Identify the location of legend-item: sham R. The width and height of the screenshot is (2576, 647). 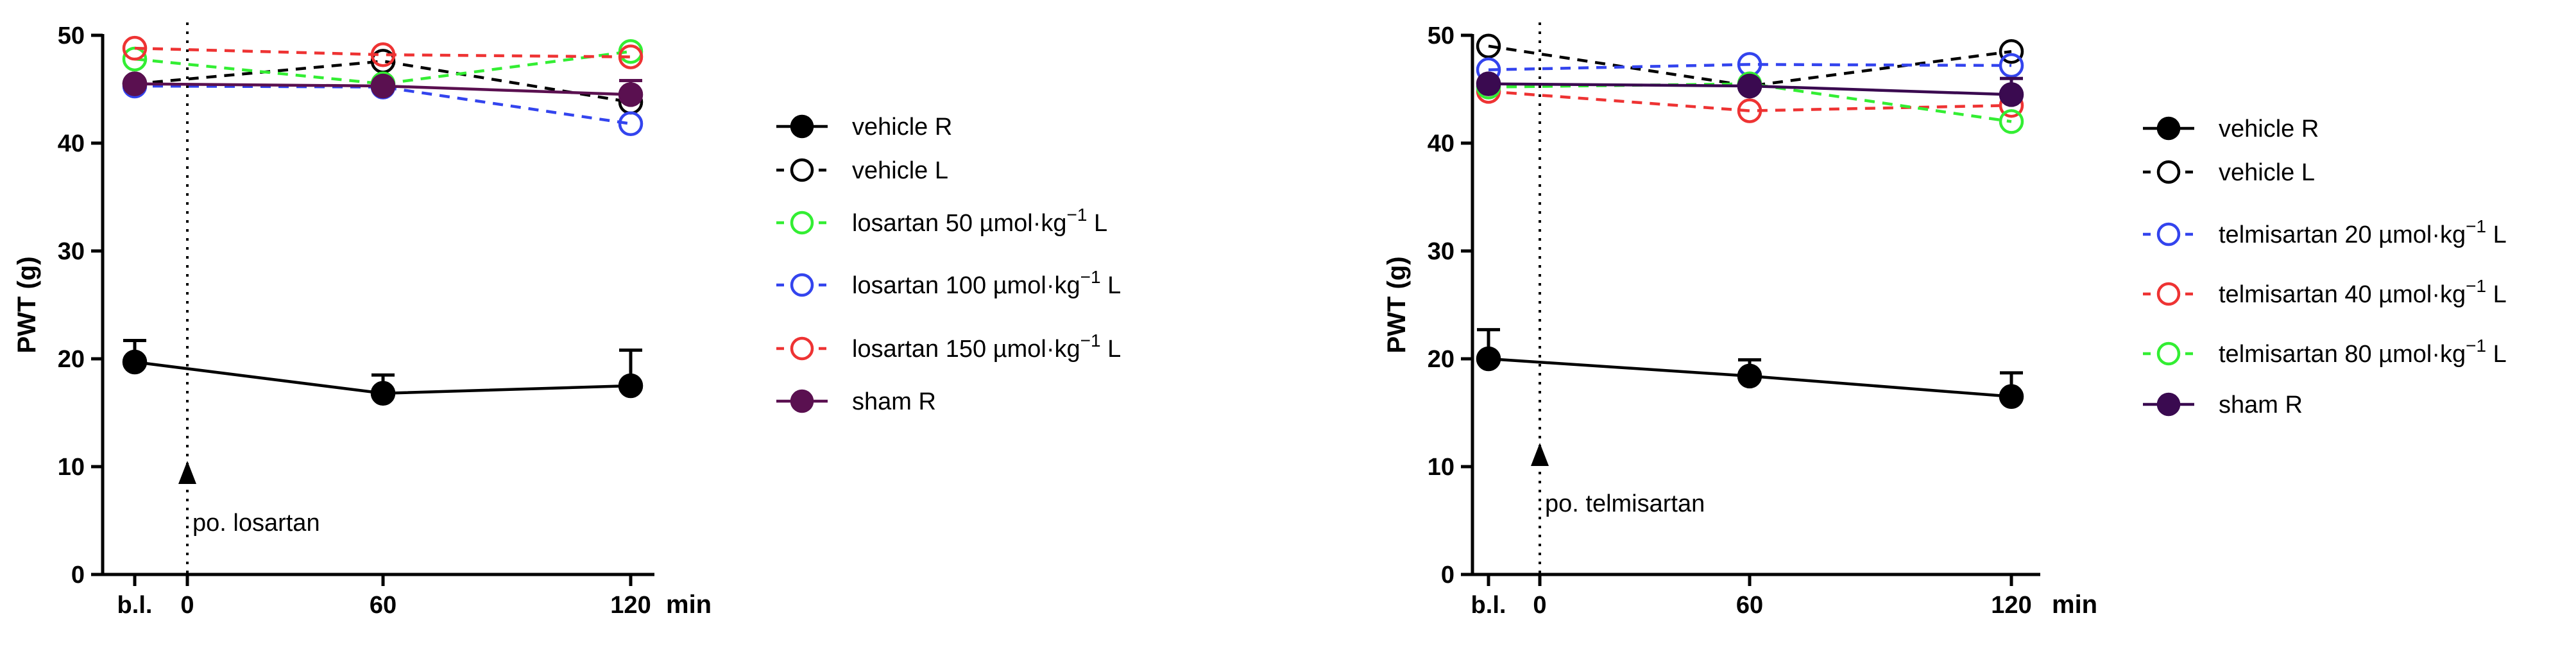
(856, 402).